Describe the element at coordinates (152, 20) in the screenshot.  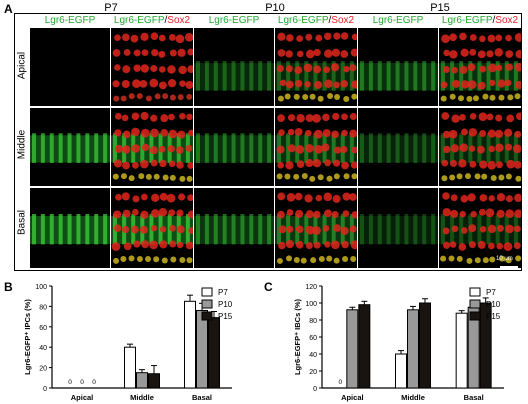
I see `header-p7-merge: Lgr6-EGFP/Sox2` at that location.